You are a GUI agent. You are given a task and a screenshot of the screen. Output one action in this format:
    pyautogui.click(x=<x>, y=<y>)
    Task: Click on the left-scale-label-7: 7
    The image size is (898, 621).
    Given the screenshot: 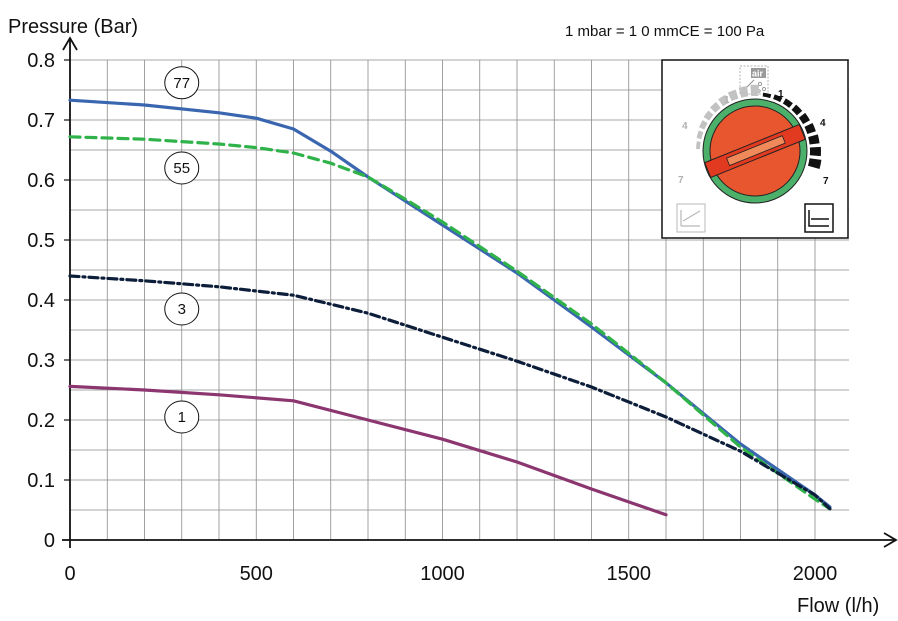 What is the action you would take?
    pyautogui.click(x=681, y=180)
    